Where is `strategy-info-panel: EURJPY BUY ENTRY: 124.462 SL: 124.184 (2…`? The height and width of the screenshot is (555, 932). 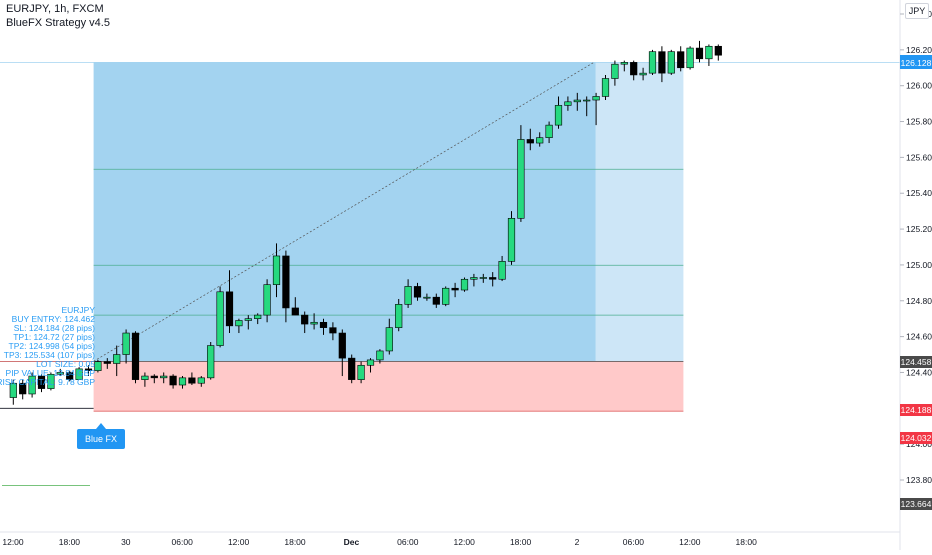 strategy-info-panel: EURJPY BUY ENTRY: 124.462 SL: 124.184 (2… is located at coordinates (47, 346).